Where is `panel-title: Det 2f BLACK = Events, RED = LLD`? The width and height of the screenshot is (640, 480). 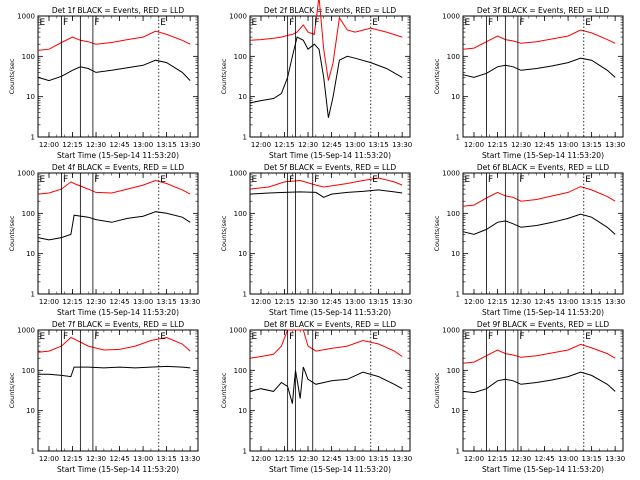 panel-title: Det 2f BLACK = Events, RED = LLD is located at coordinates (330, 10).